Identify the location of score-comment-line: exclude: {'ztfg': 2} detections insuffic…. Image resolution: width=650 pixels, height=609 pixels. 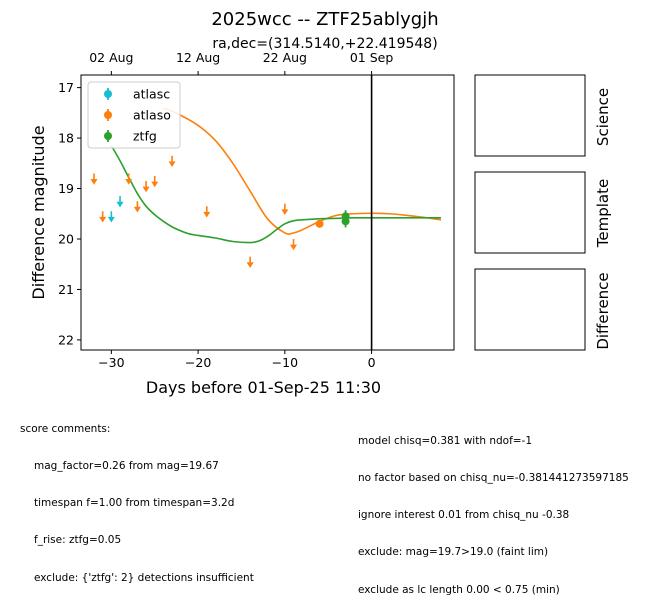
(144, 577).